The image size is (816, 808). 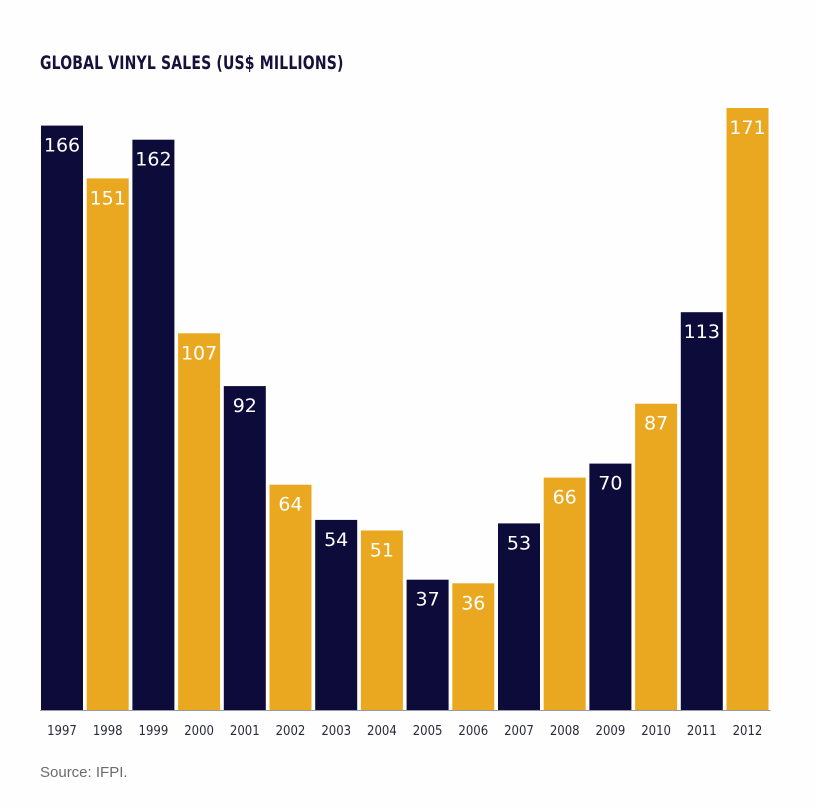 I want to click on bar-1997, so click(x=62, y=418).